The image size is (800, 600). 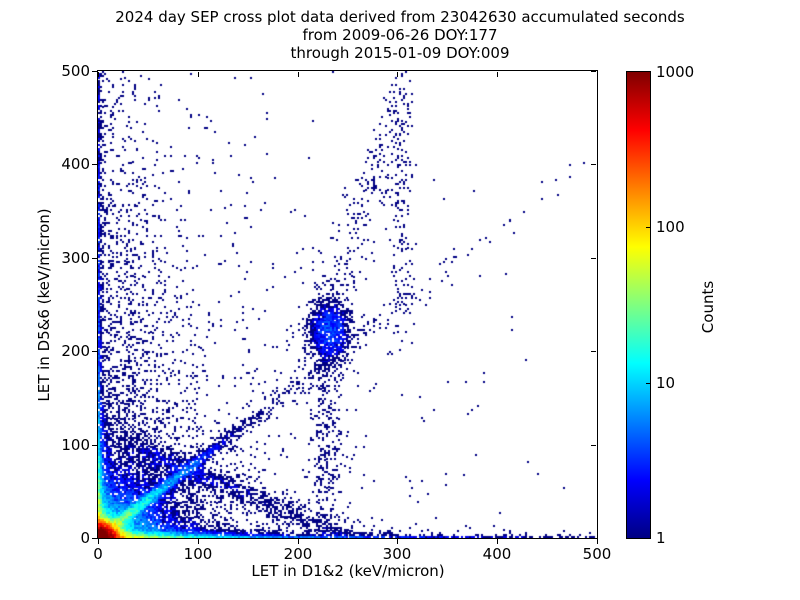 I want to click on x-tick-label: 0, so click(x=98, y=554).